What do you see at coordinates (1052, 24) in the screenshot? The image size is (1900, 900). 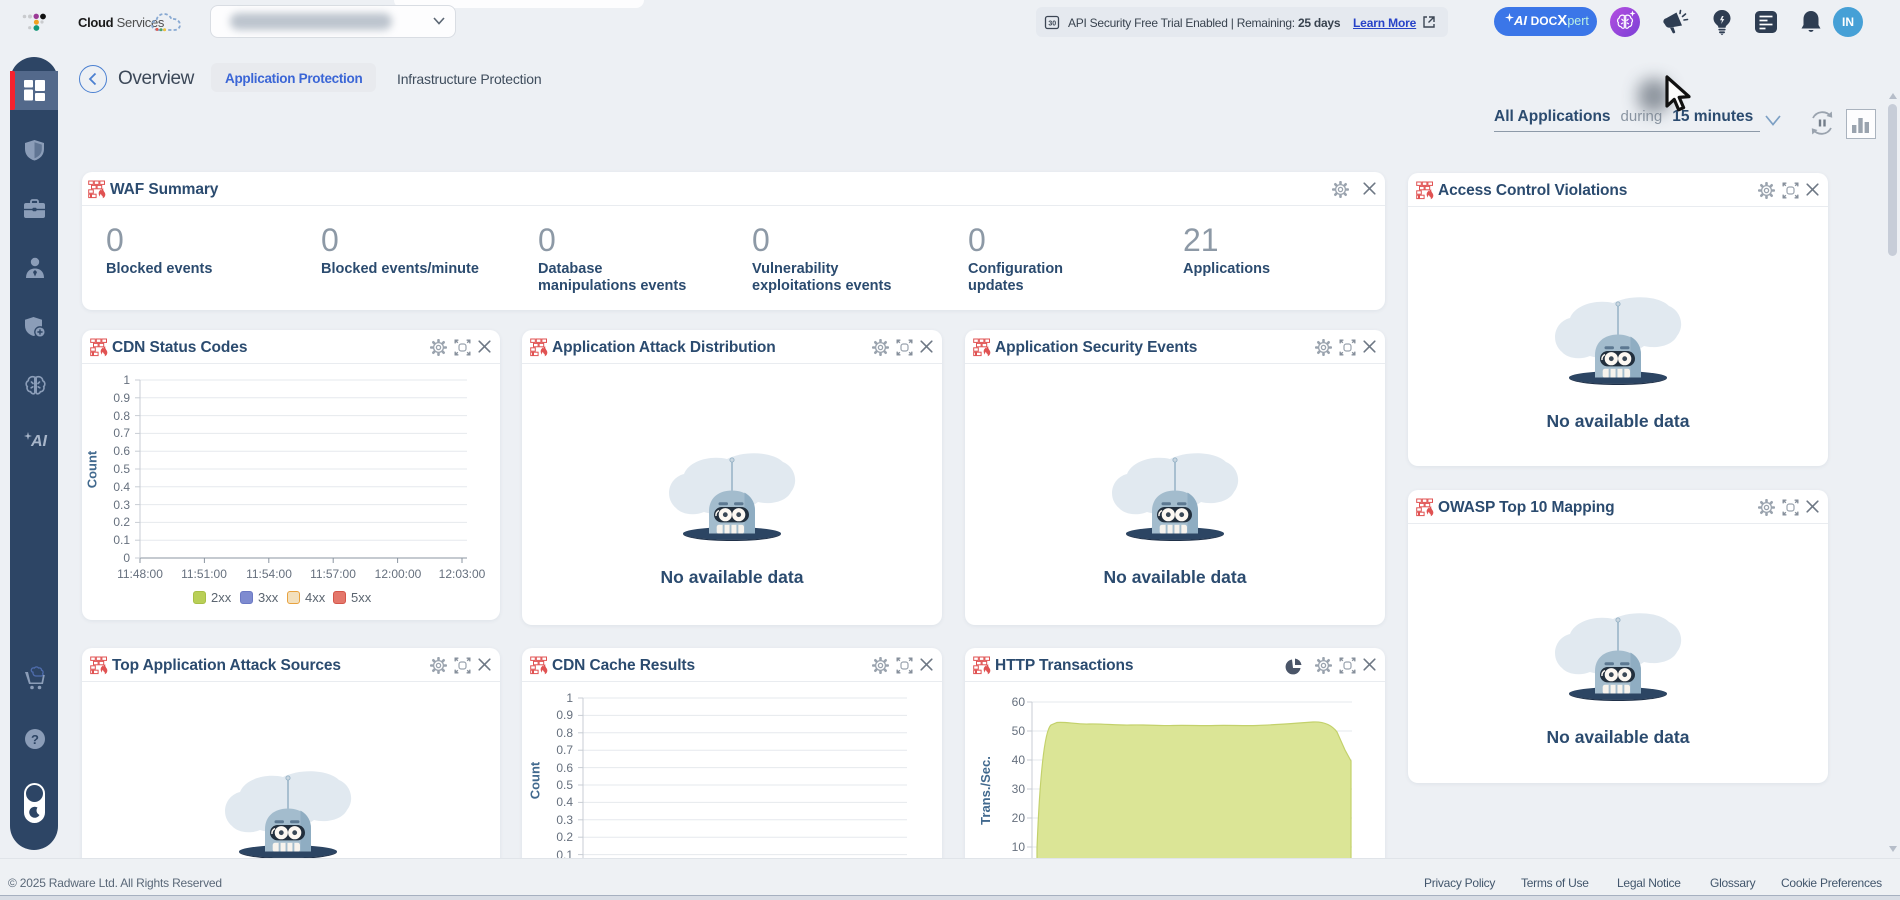 I see `svg-text: 30` at bounding box center [1052, 24].